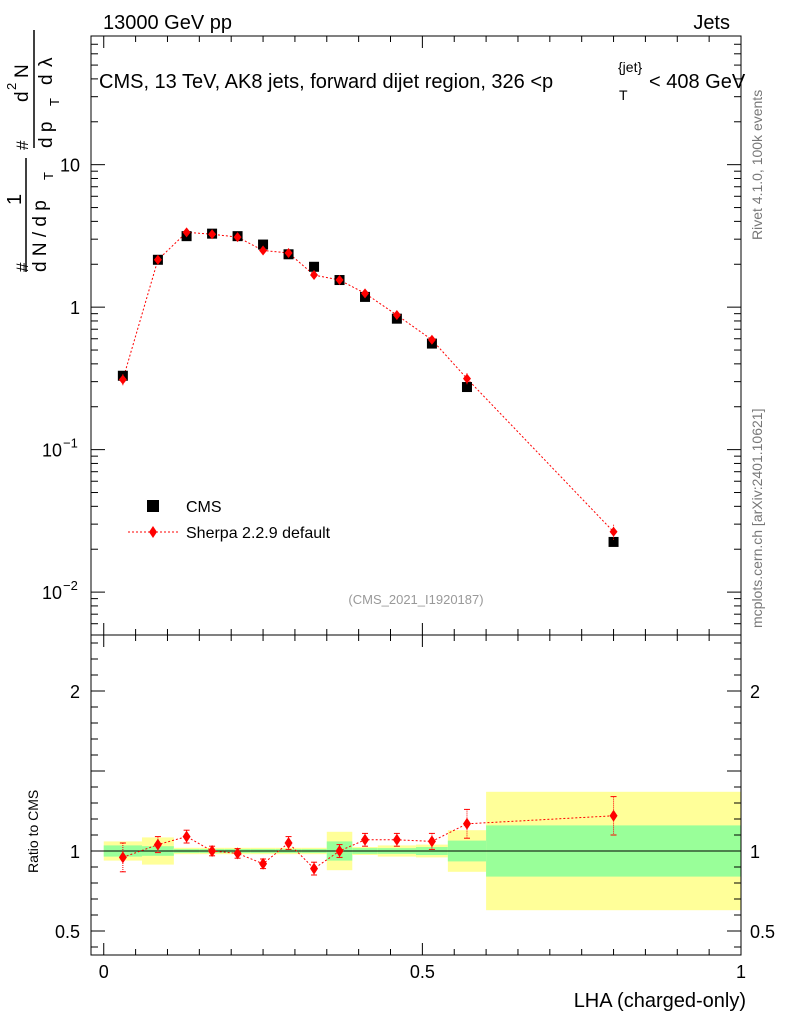 The height and width of the screenshot is (1024, 786). What do you see at coordinates (755, 692) in the screenshot?
I see `ratio-y-tick-label-right: 2` at bounding box center [755, 692].